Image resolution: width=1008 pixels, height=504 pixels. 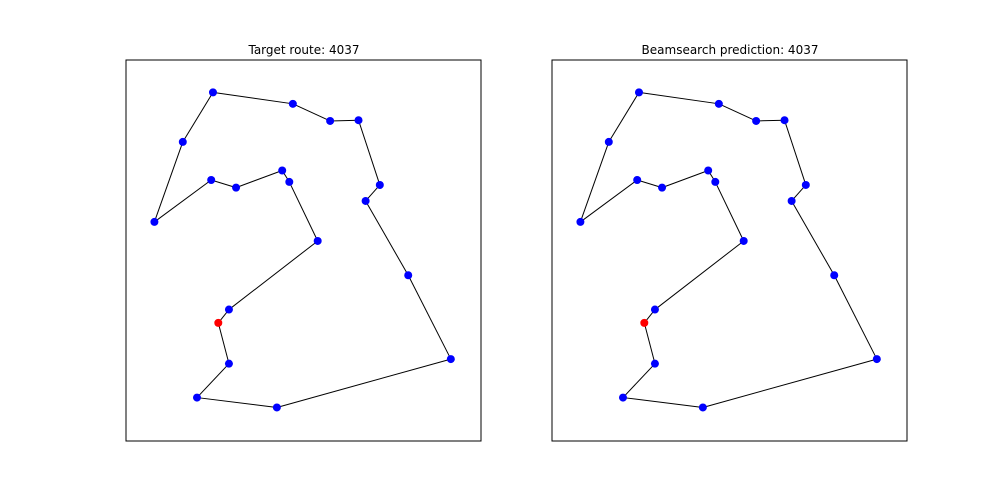 What do you see at coordinates (730, 50) in the screenshot?
I see `beamsearch-prediction-title: Beamsearch prediction: 4037` at bounding box center [730, 50].